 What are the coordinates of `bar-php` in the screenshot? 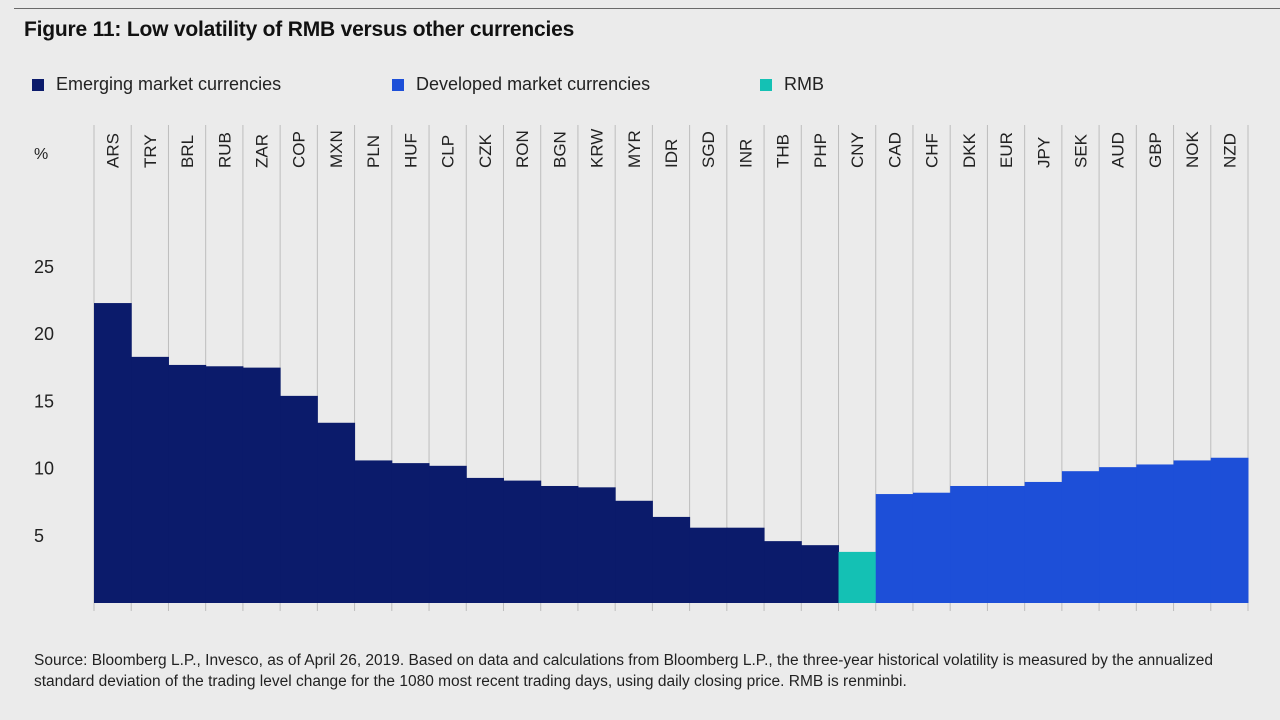 It's located at (820, 574).